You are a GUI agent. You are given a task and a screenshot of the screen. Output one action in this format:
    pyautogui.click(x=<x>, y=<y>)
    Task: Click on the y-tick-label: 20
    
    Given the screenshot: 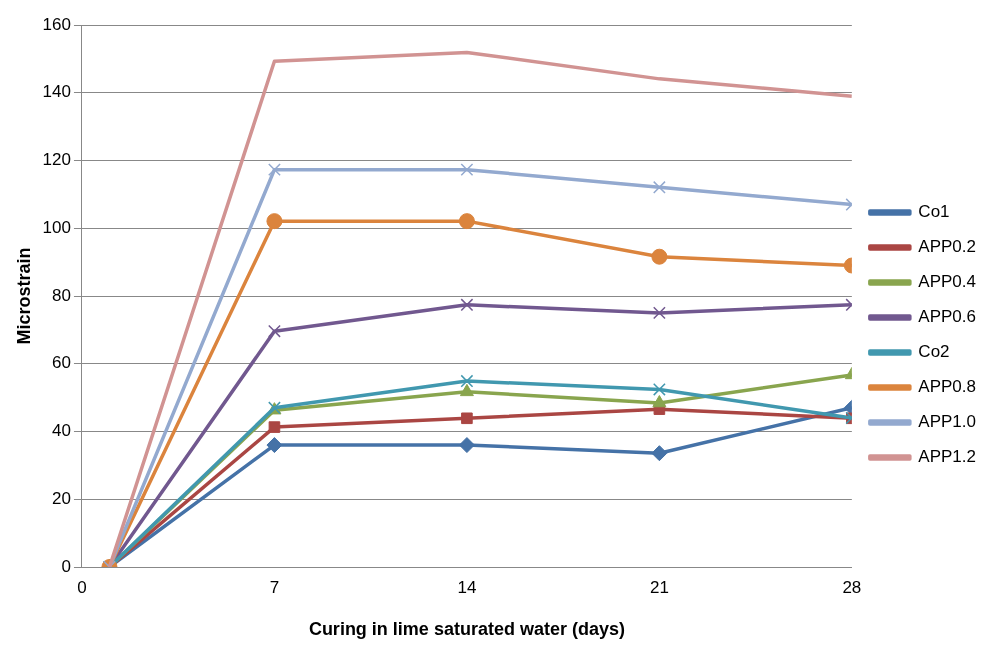 What is the action you would take?
    pyautogui.click(x=61, y=498)
    